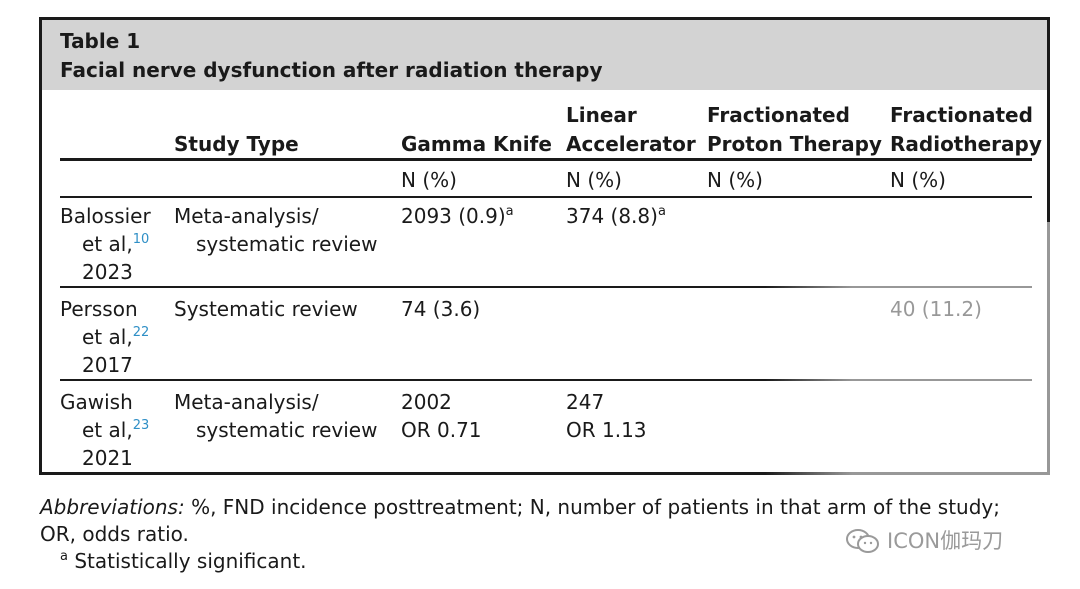 The height and width of the screenshot is (589, 1080). What do you see at coordinates (112, 507) in the screenshot?
I see `abbrev-label: Abbreviations:` at bounding box center [112, 507].